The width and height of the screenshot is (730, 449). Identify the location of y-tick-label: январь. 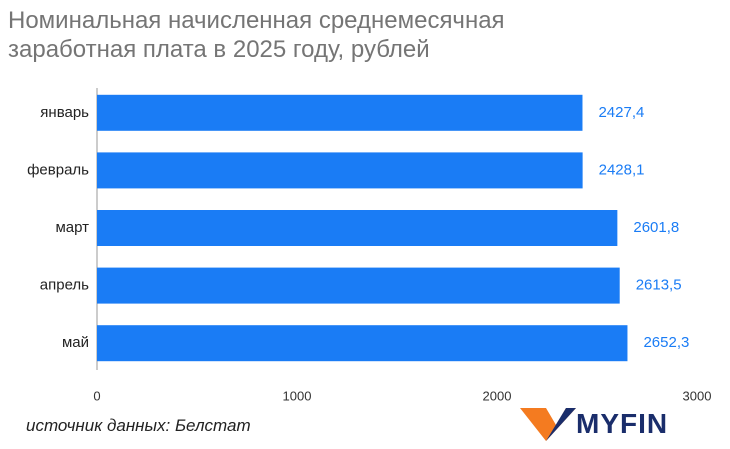
(64, 112).